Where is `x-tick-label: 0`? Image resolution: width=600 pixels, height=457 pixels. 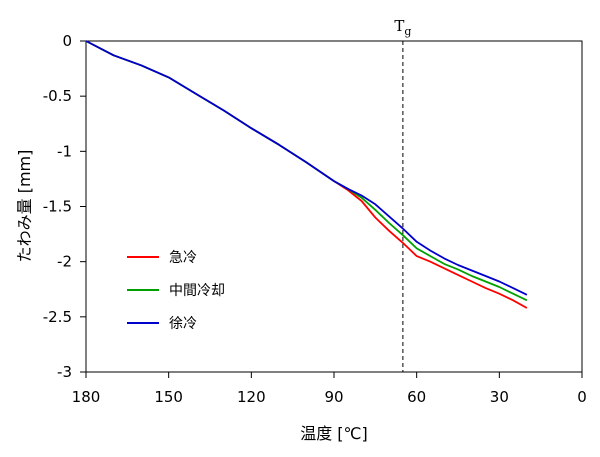 x-tick-label: 0 is located at coordinates (582, 397).